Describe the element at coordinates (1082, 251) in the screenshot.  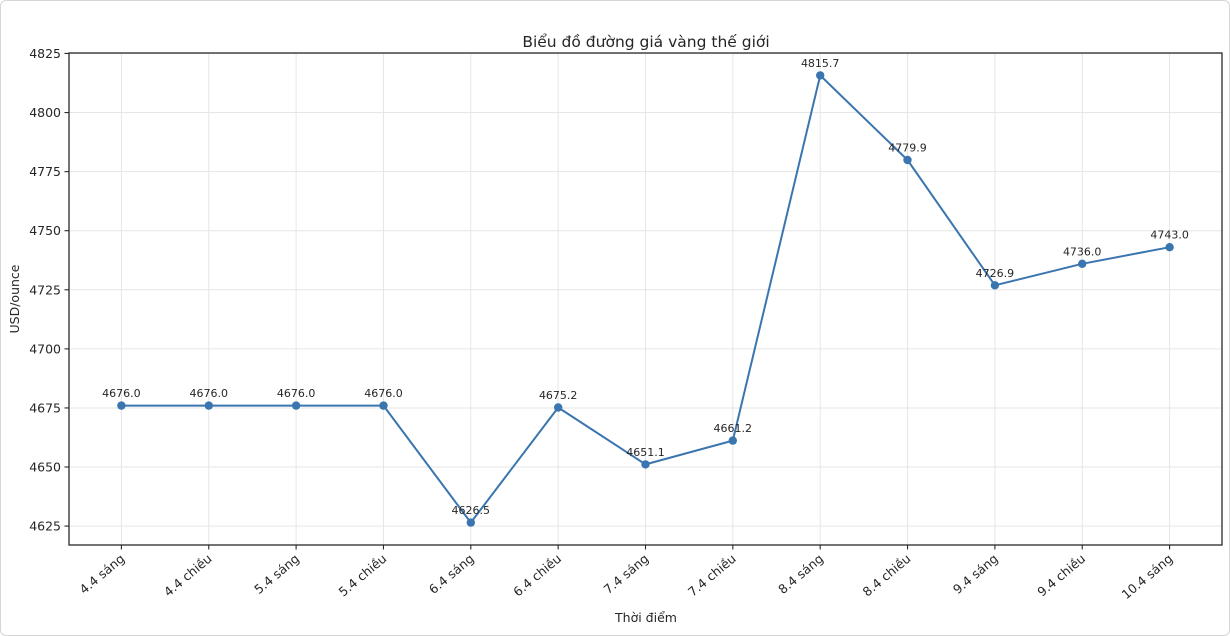
I see `data-point-label: 4736.0` at that location.